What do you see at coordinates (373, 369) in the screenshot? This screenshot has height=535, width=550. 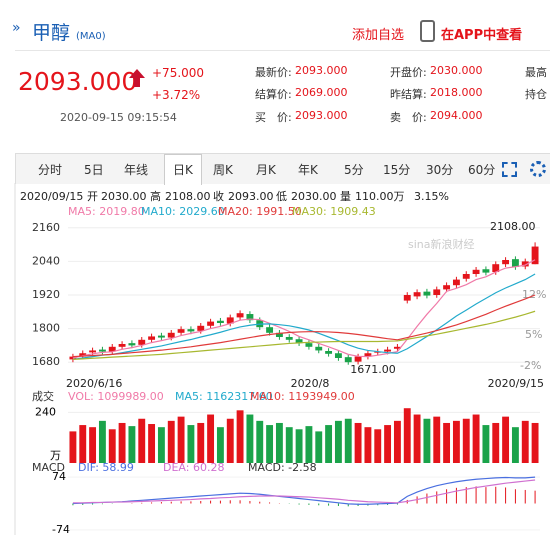 I see `low-label: 1671.00` at bounding box center [373, 369].